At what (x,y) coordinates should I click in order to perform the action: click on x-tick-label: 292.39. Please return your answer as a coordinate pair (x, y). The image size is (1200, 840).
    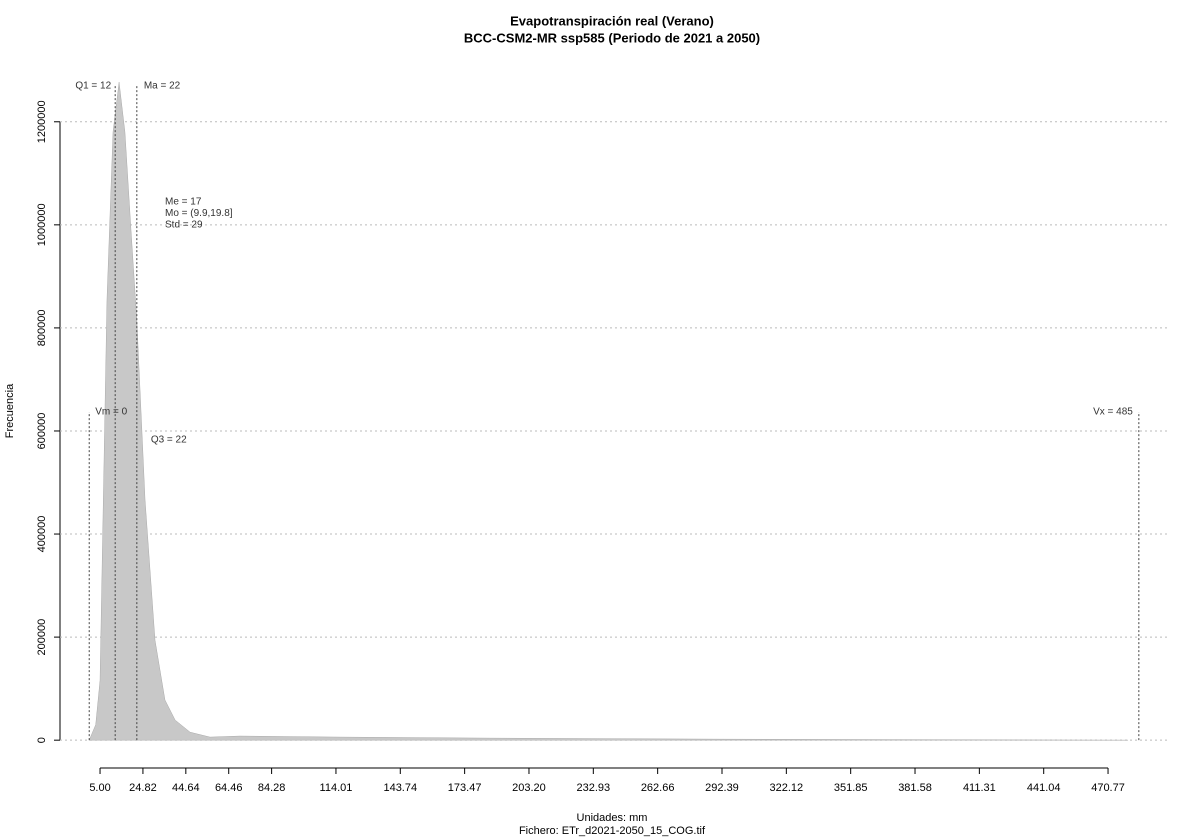
    Looking at the image, I should click on (722, 788).